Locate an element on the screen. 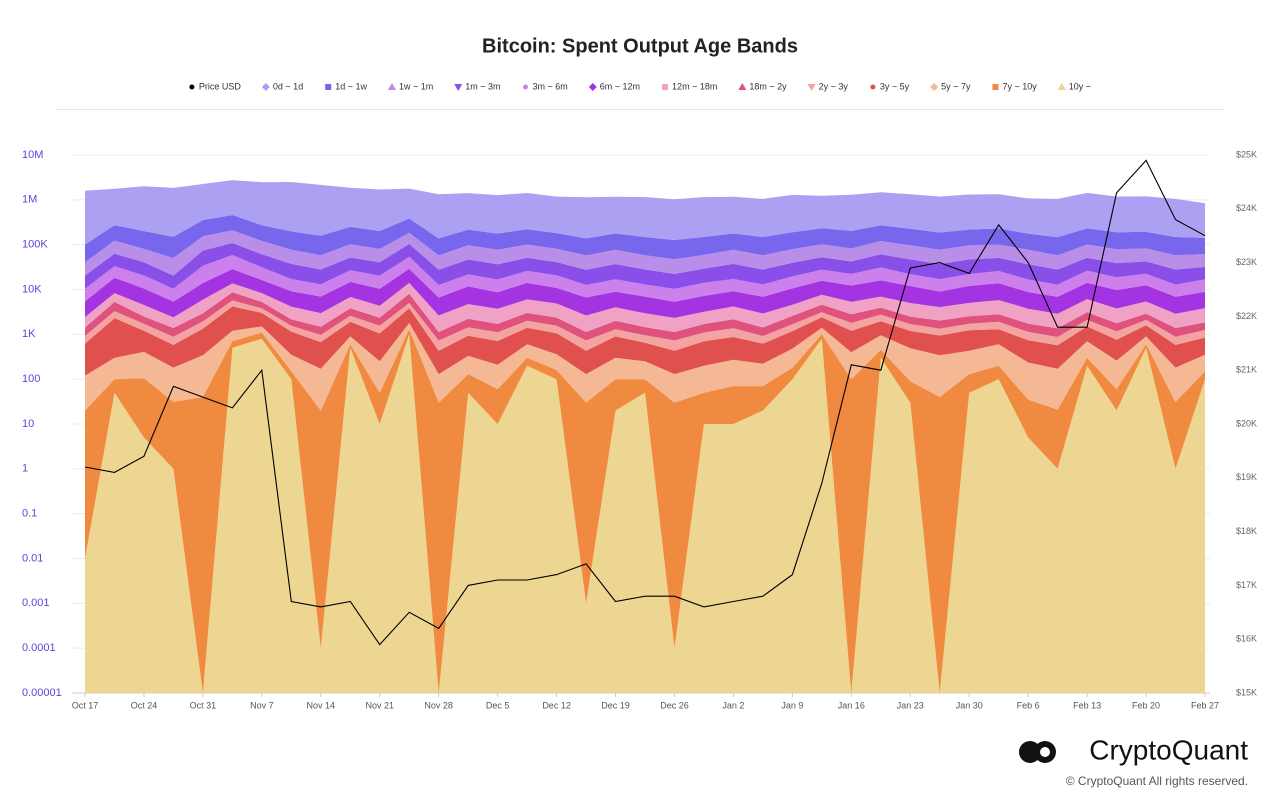 Image resolution: width=1280 pixels, height=806 pixels. legend-label: 18m ~ 2y is located at coordinates (768, 86).